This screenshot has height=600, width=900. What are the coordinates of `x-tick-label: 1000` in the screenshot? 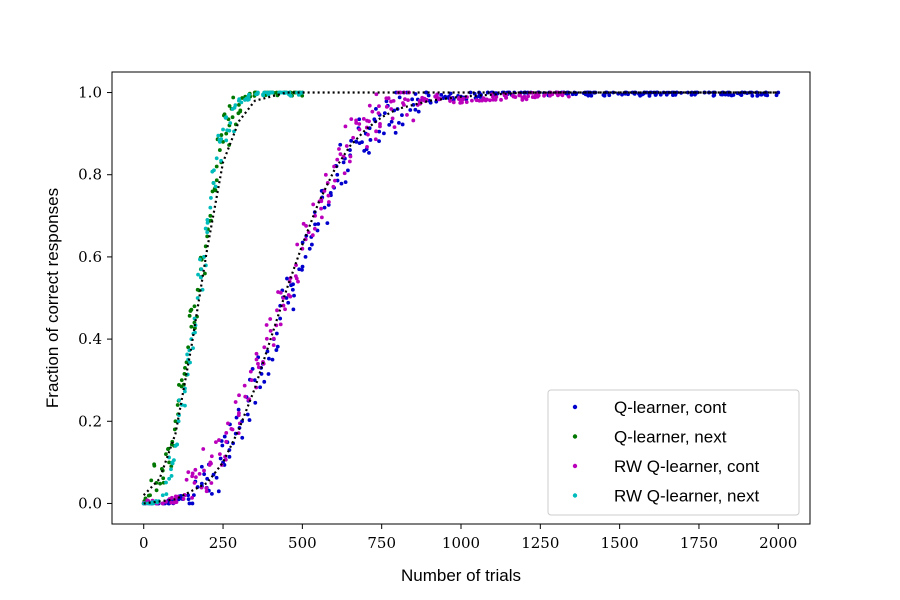 It's located at (461, 543).